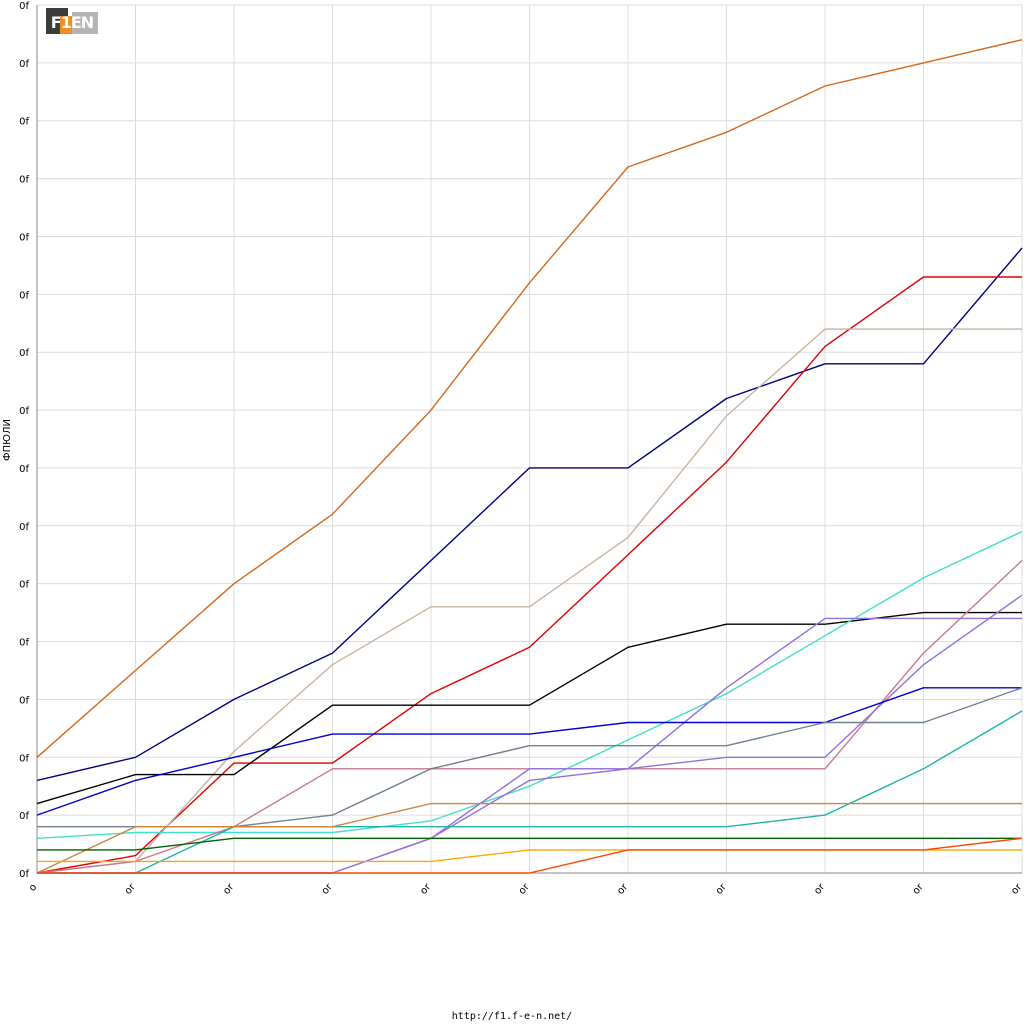 Image resolution: width=1024 pixels, height=1024 pixels. I want to click on logo-orange-block, so click(66, 25).